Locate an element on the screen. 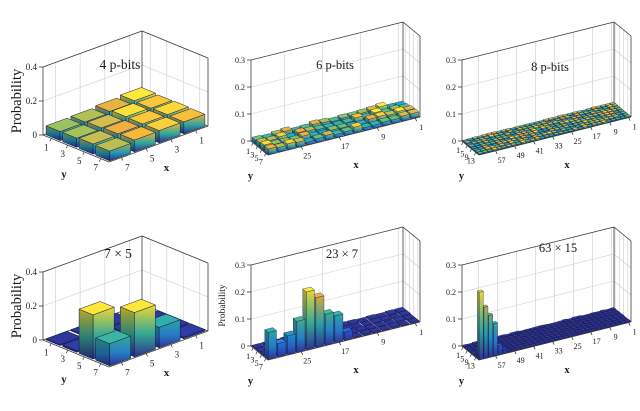 Image resolution: width=640 pixels, height=411 pixels. y-tick-label: 7 is located at coordinates (261, 161).